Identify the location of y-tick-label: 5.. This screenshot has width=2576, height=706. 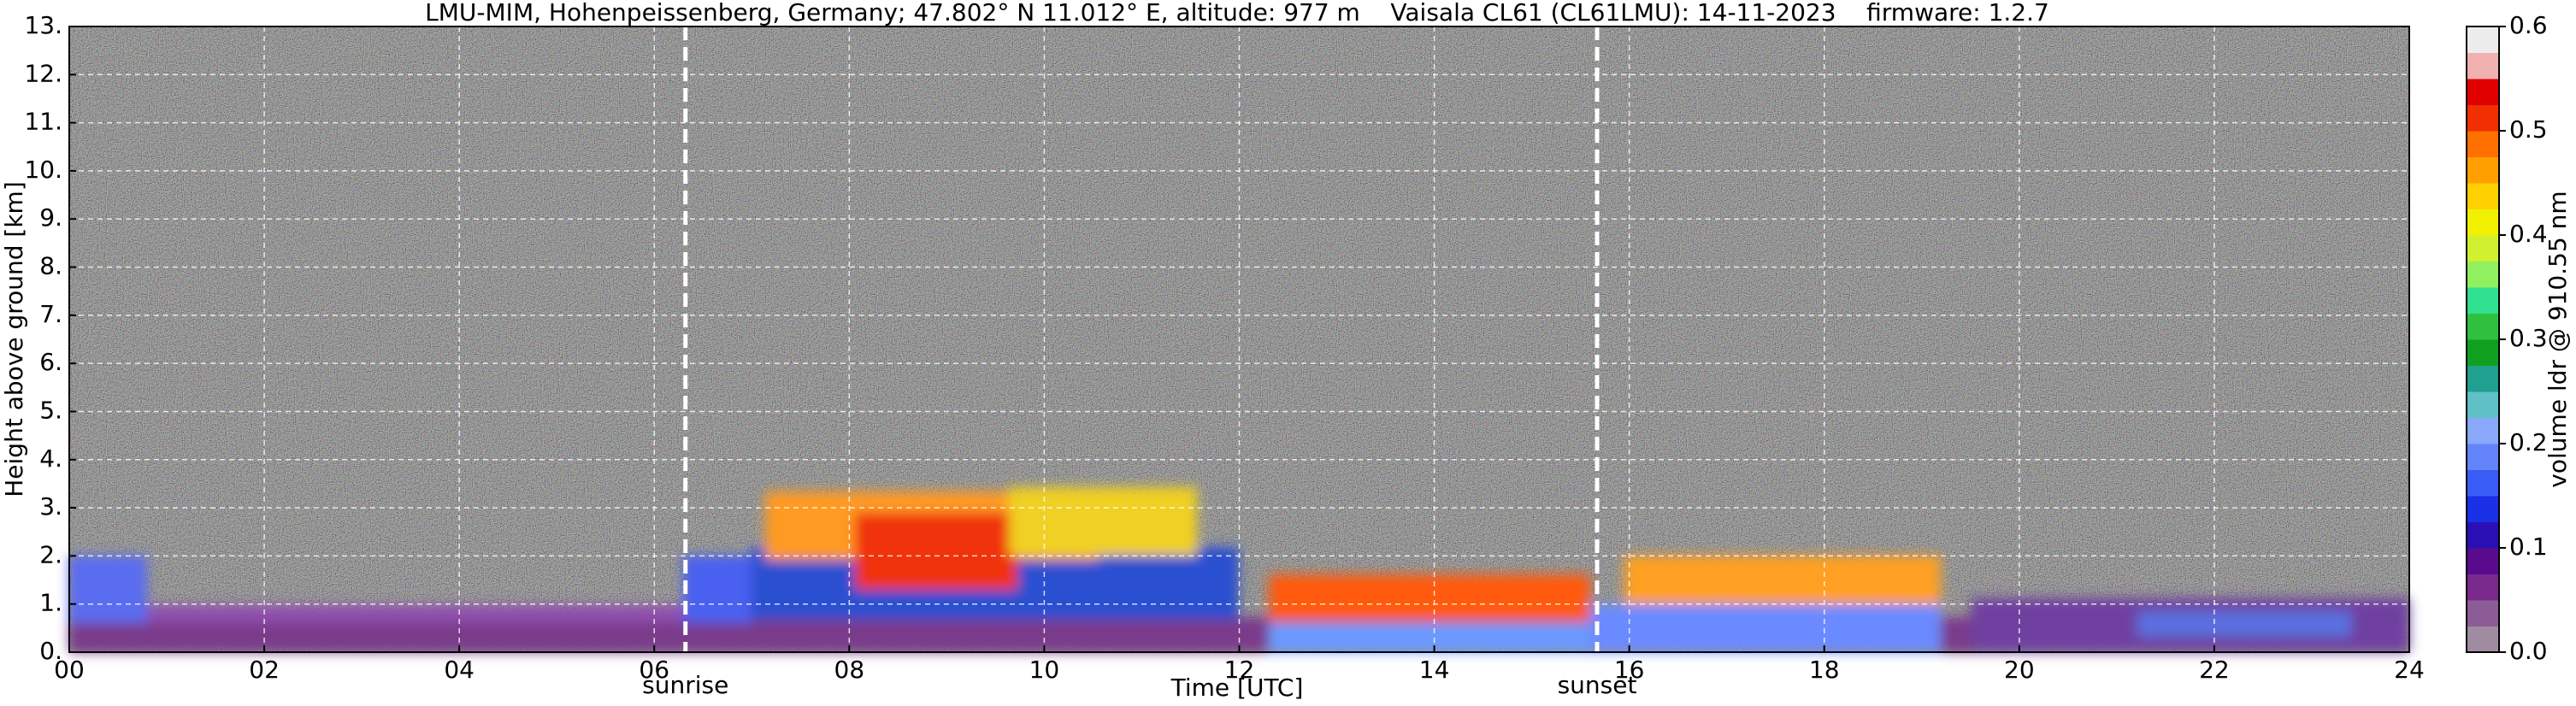
(51, 410).